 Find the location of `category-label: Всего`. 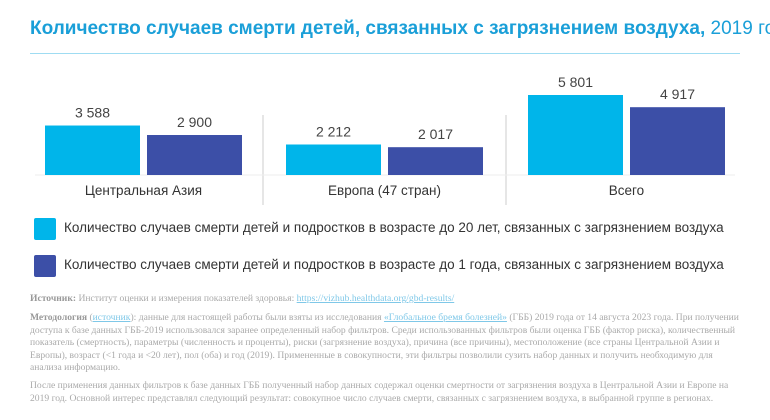

category-label: Всего is located at coordinates (626, 190).